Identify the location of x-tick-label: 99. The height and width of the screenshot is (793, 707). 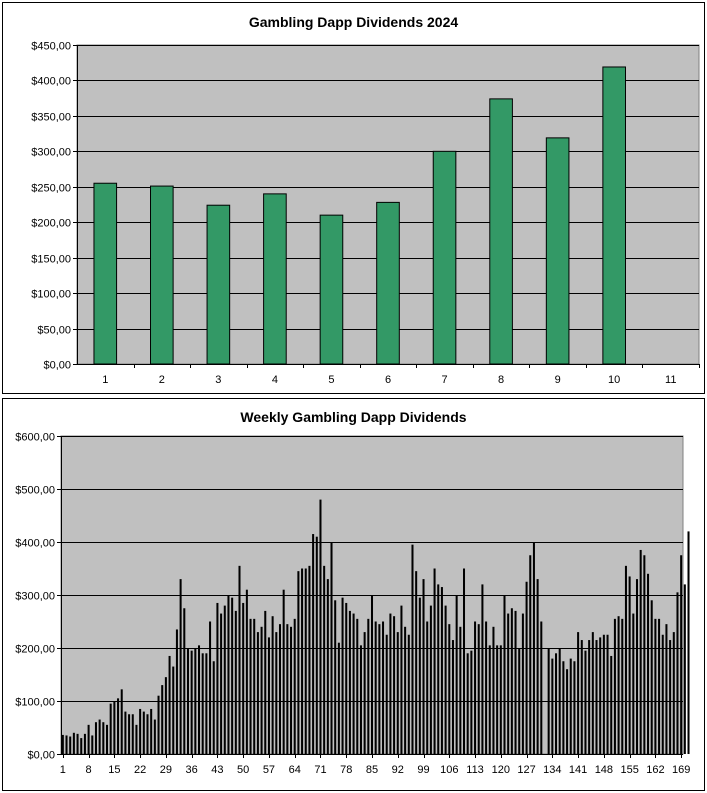
(423, 770).